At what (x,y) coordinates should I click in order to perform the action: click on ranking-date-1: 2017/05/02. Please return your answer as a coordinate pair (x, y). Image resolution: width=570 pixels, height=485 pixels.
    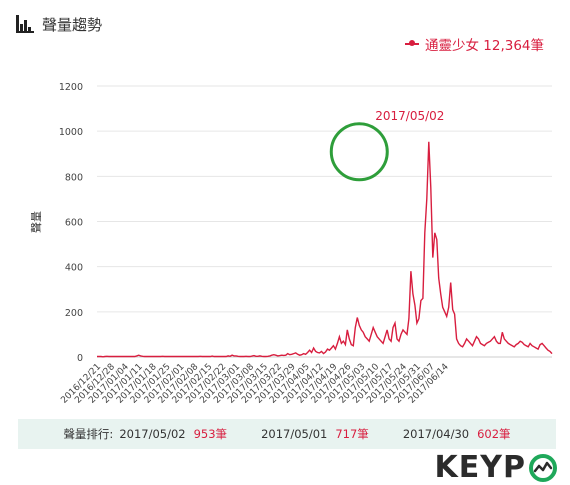
    Looking at the image, I should click on (152, 434).